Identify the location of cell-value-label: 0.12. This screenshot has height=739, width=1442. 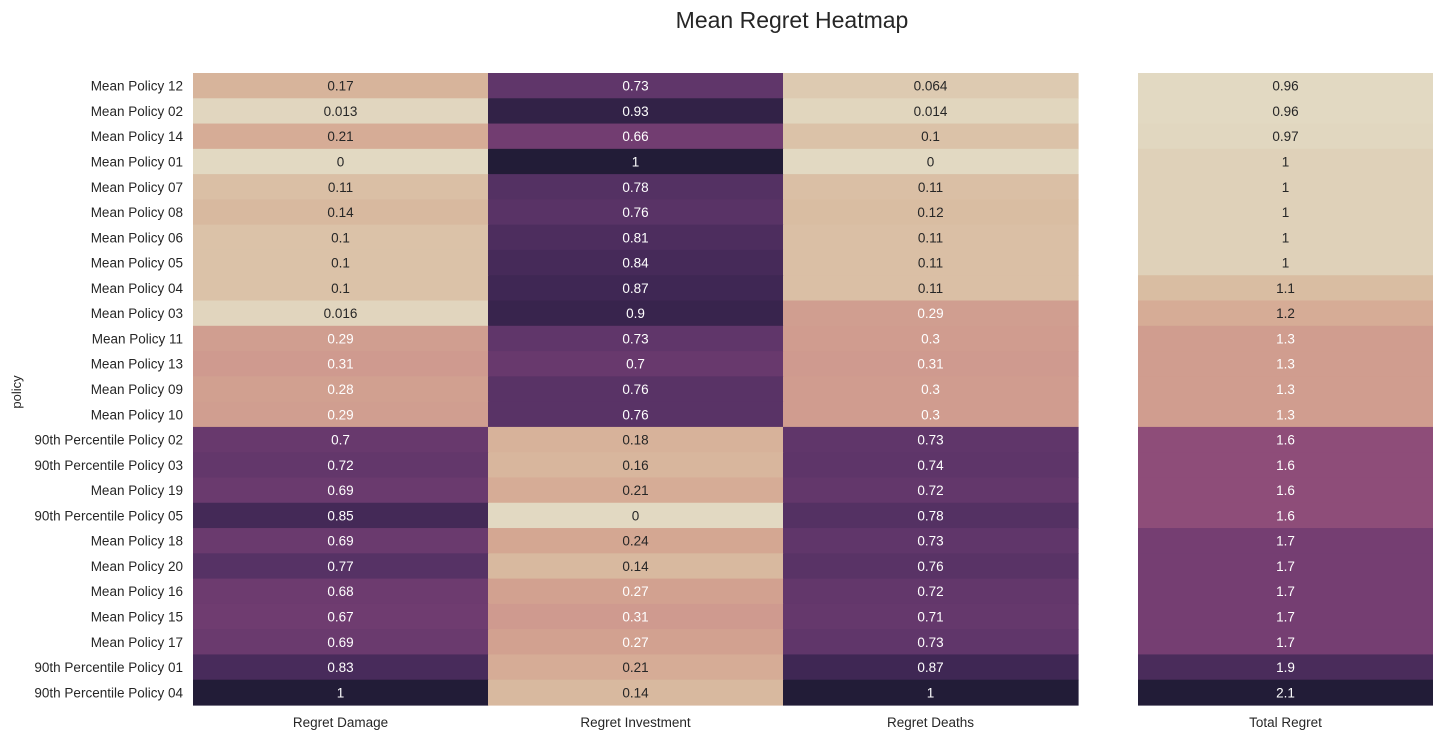
(930, 212).